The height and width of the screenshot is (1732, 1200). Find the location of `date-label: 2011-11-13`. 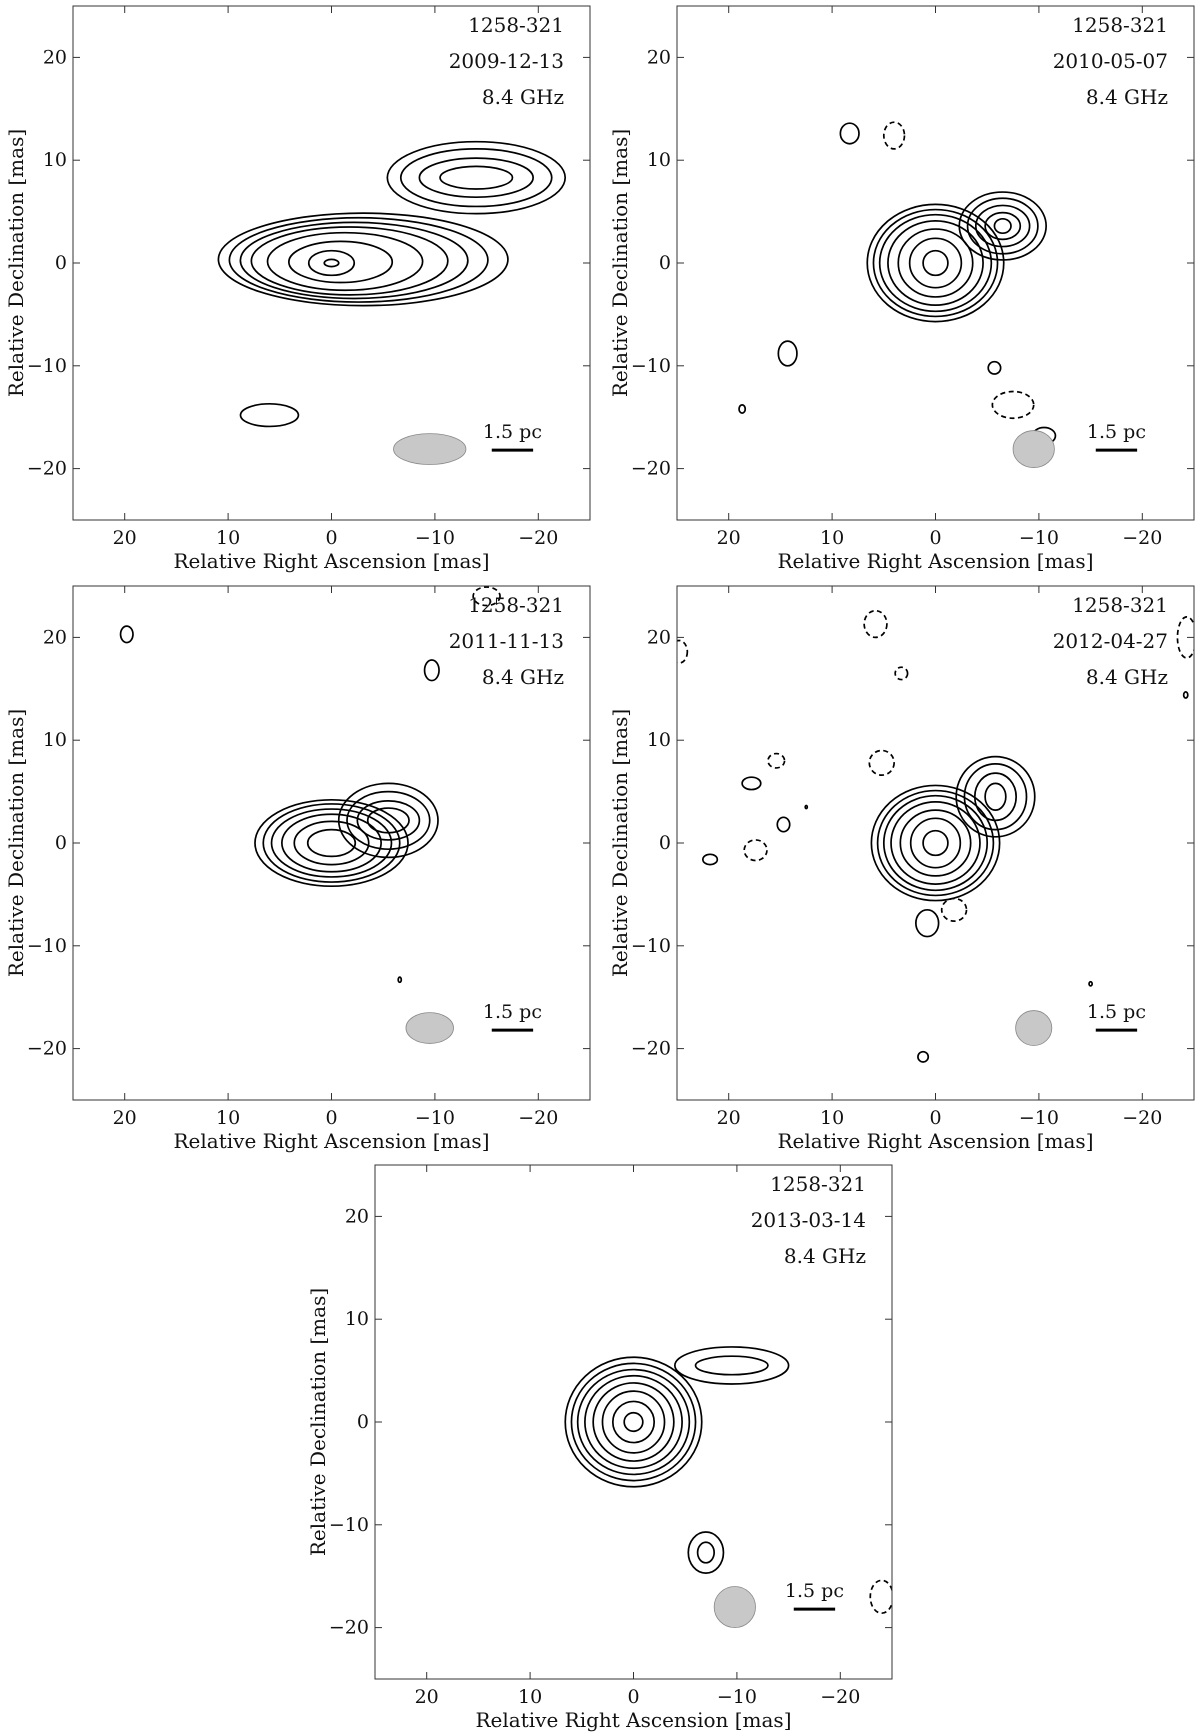

date-label: 2011-11-13 is located at coordinates (506, 641).